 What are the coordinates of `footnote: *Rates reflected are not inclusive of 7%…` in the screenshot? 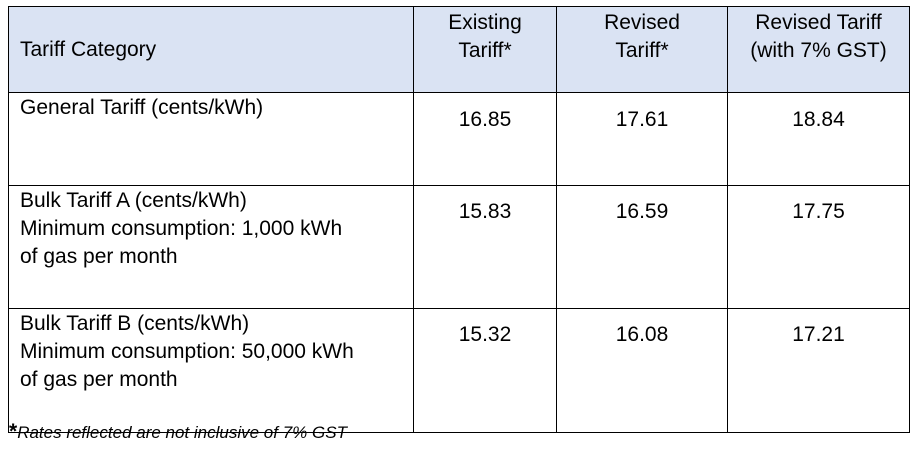 It's located at (178, 432).